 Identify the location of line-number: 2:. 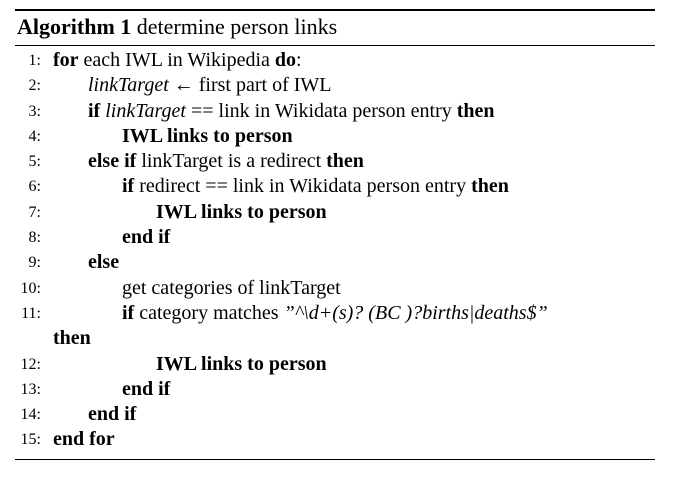
(34, 86).